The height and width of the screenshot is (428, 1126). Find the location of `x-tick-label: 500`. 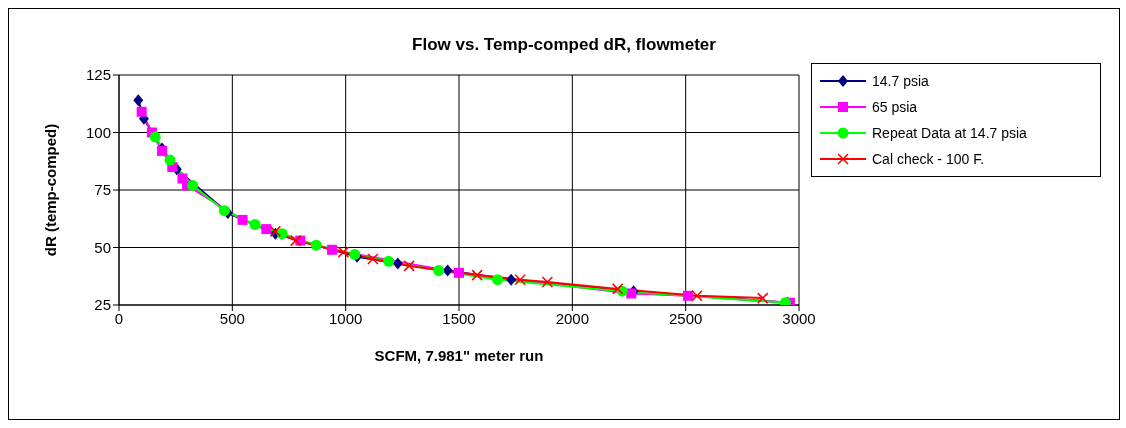

x-tick-label: 500 is located at coordinates (232, 318).